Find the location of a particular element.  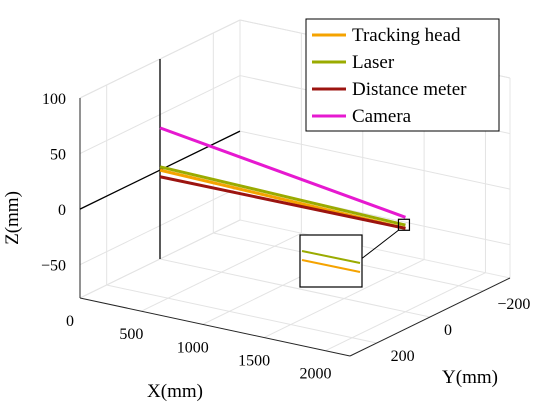

y-axis-label: Y(mm) is located at coordinates (470, 377).